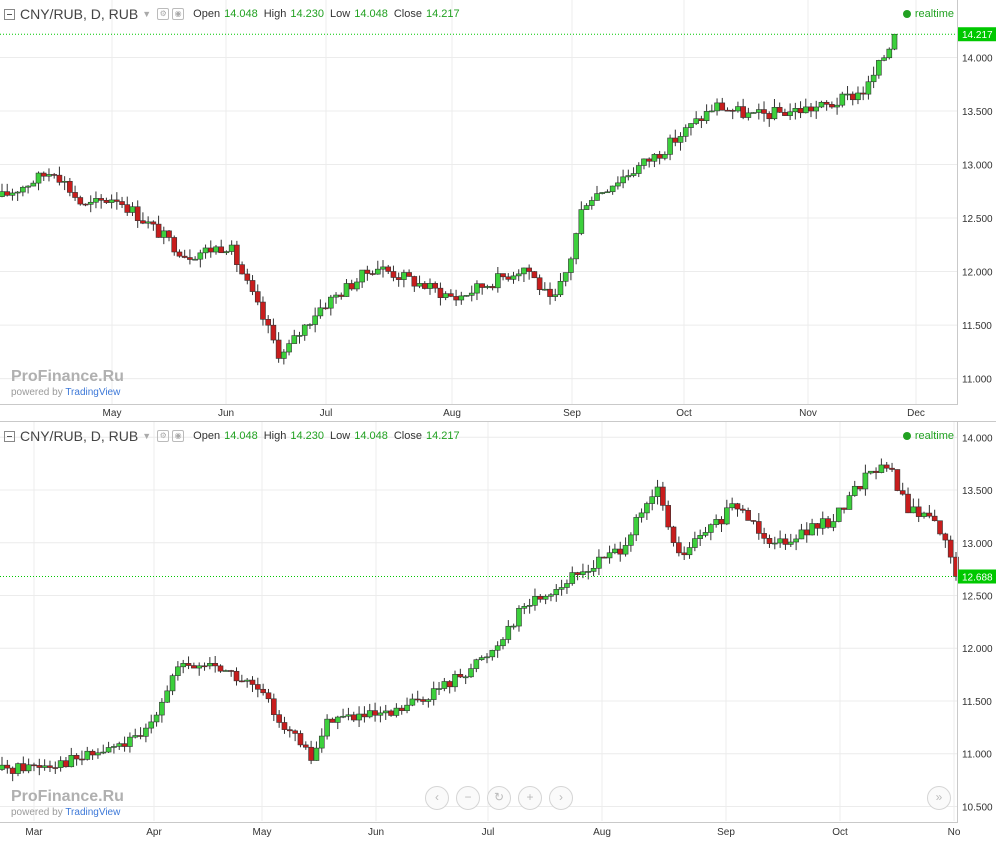 The height and width of the screenshot is (843, 996). I want to click on scroll-left-icon: ‹, so click(437, 798).